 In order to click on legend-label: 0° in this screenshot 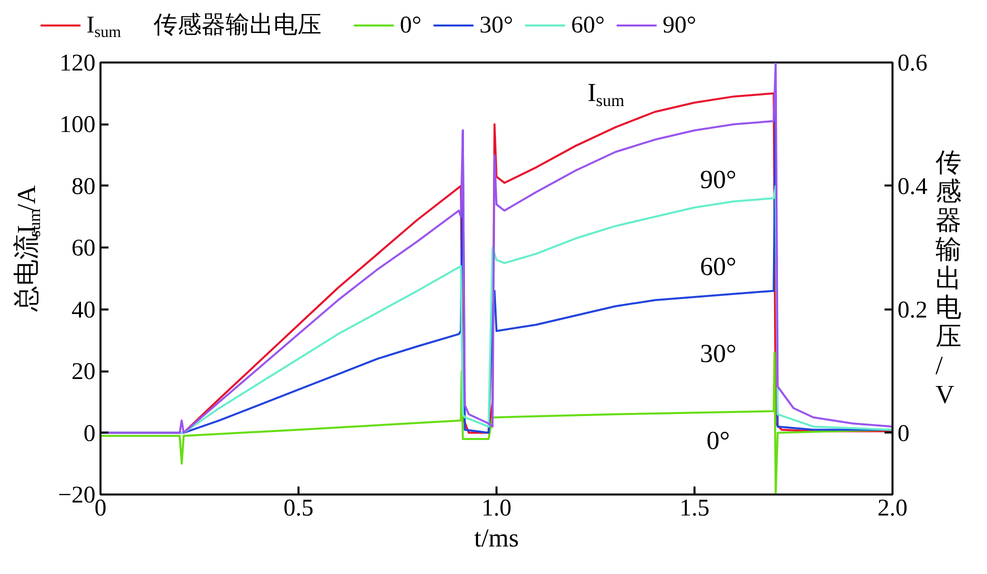, I will do `click(411, 25)`.